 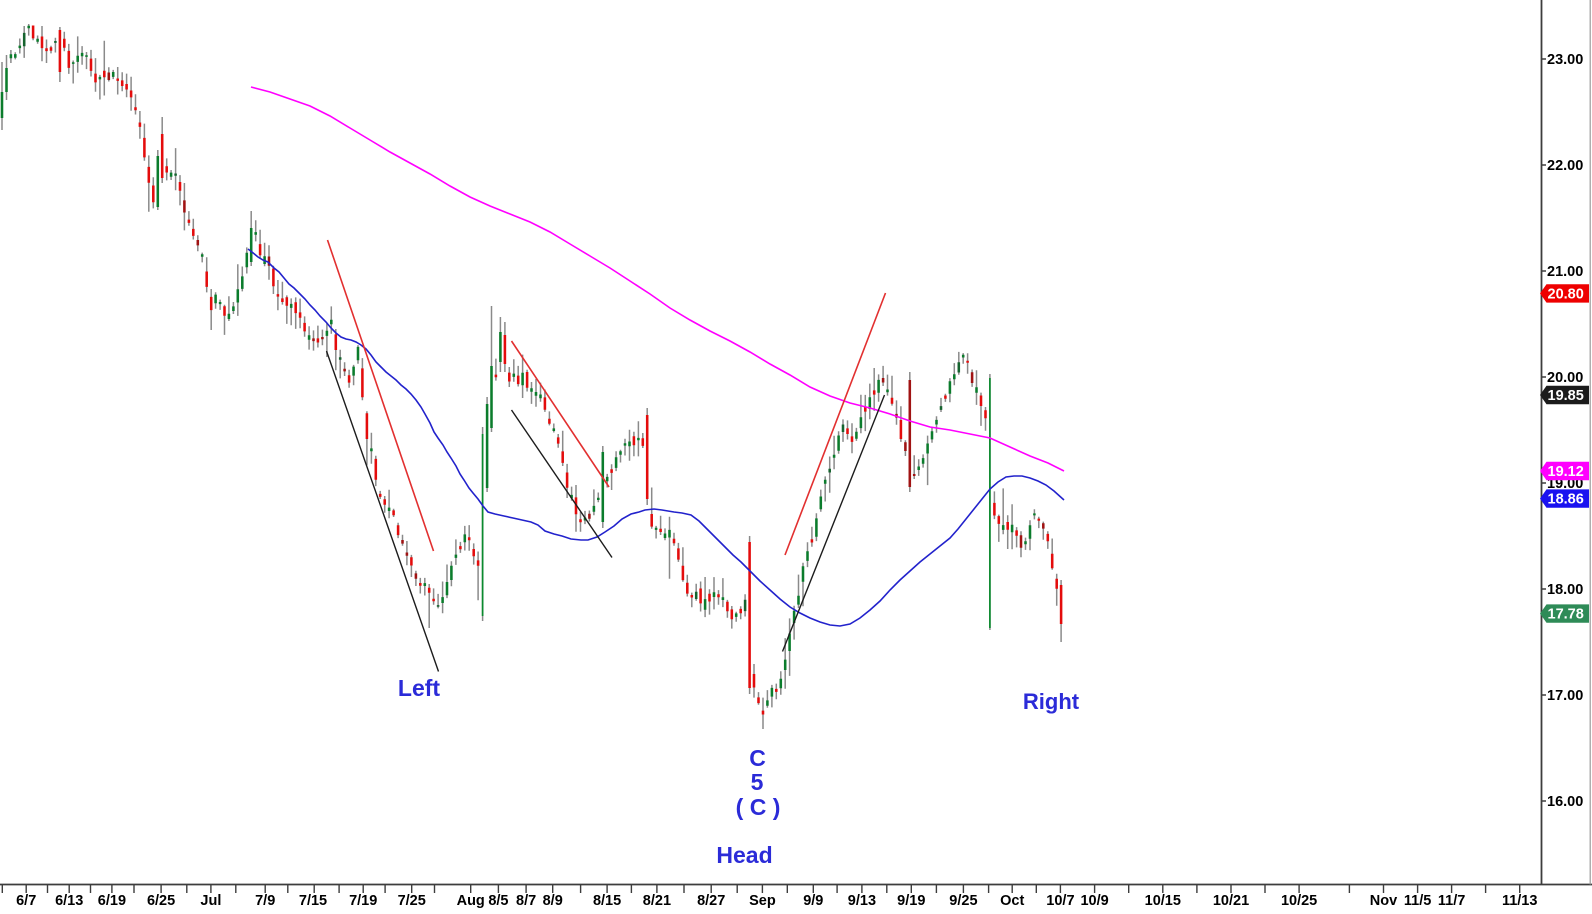 I want to click on svg-text: Right, so click(x=1051, y=701).